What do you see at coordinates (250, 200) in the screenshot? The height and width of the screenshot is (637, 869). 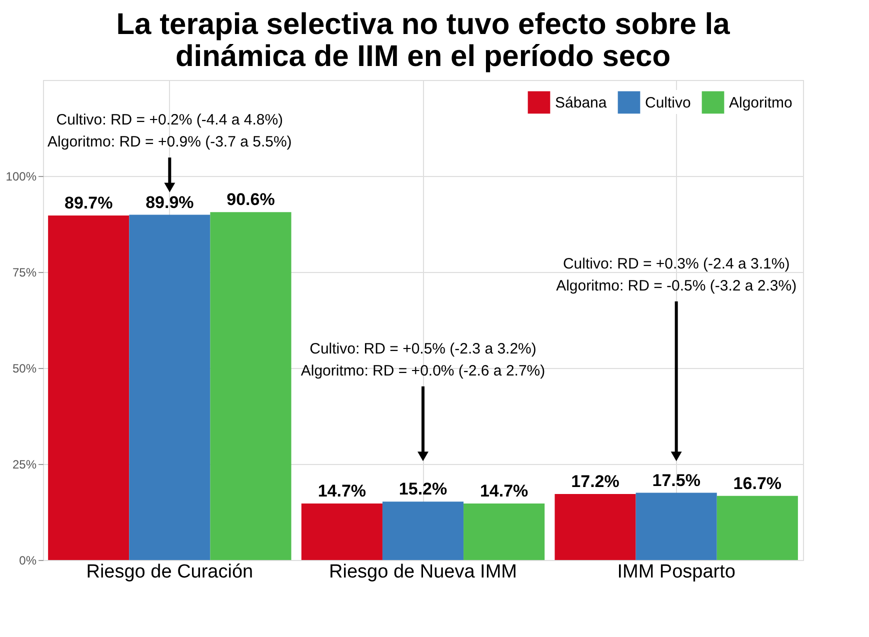 I see `data-label: 90.6%` at bounding box center [250, 200].